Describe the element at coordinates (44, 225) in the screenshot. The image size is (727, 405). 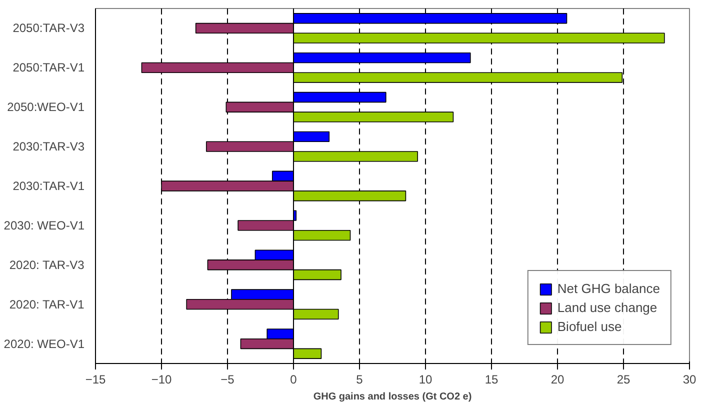
I see `y-tick-label: 2030: WEO-V1` at that location.